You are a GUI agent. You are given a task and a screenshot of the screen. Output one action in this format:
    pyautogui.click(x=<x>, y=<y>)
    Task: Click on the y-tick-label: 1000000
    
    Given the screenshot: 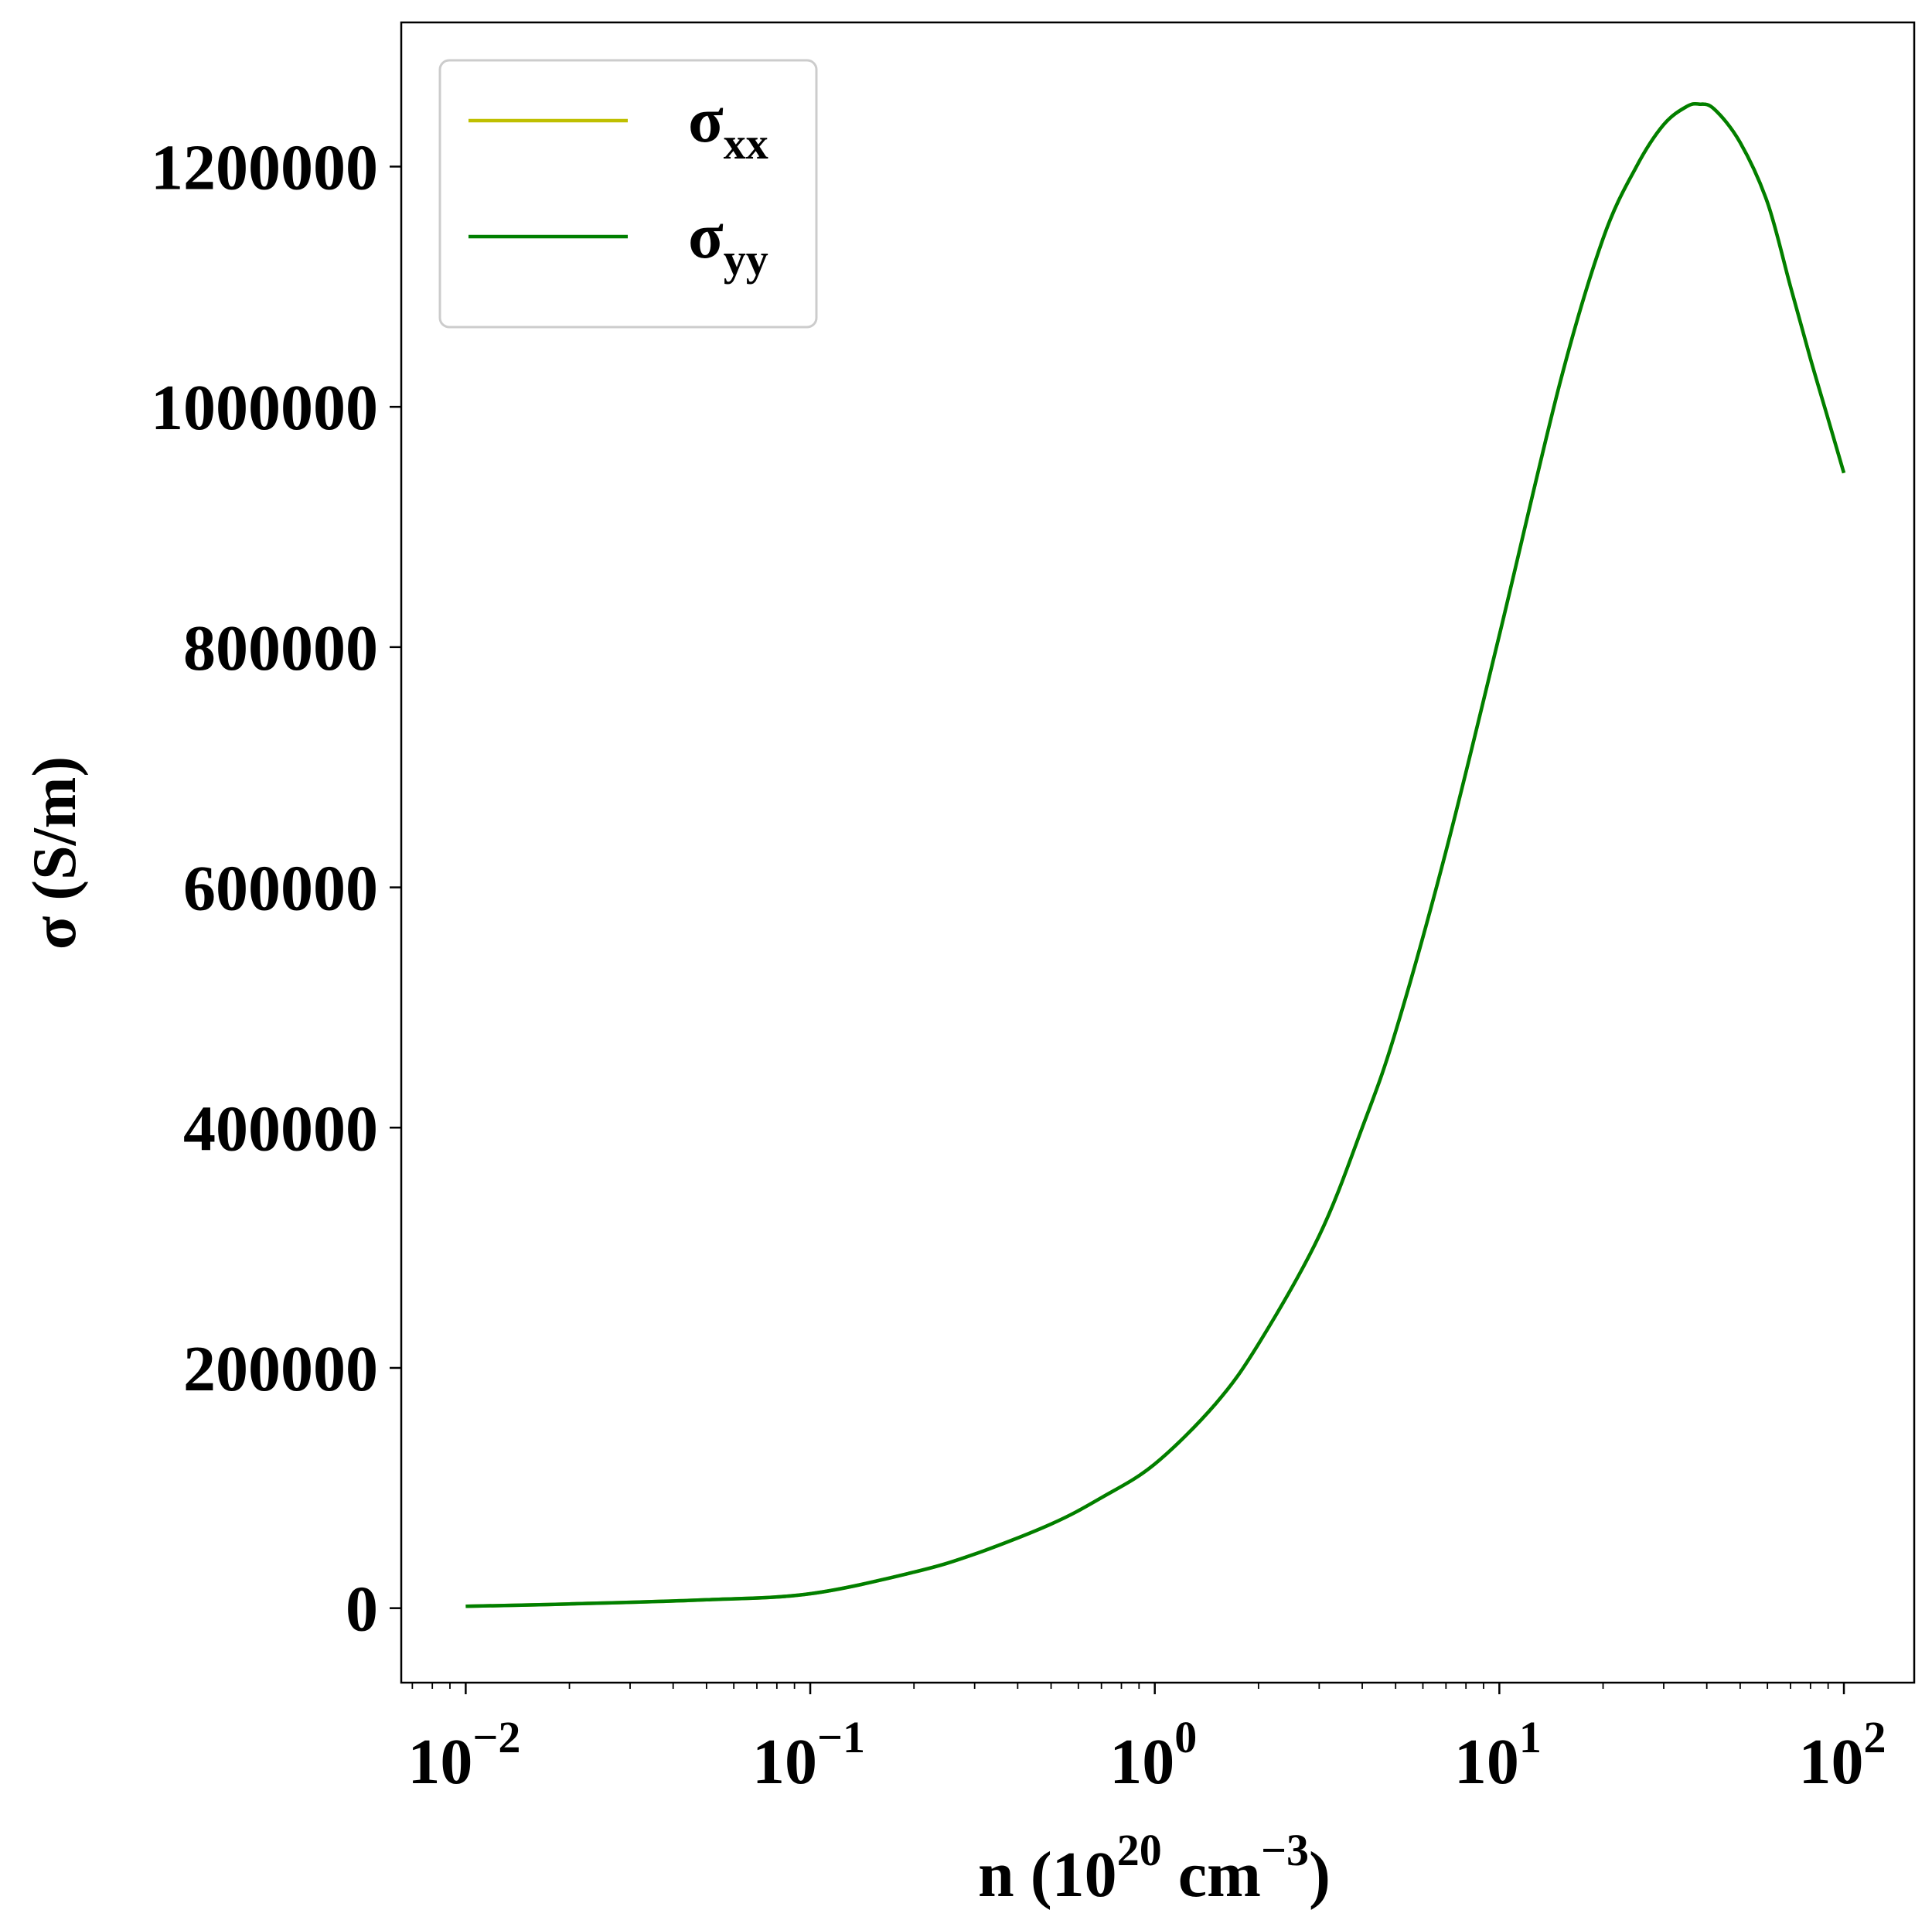 What is the action you would take?
    pyautogui.click(x=264, y=408)
    